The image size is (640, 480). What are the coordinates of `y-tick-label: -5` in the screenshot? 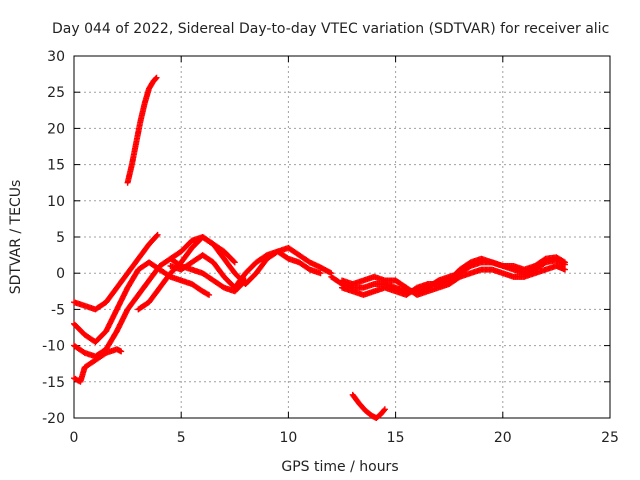 It's located at (58, 310).